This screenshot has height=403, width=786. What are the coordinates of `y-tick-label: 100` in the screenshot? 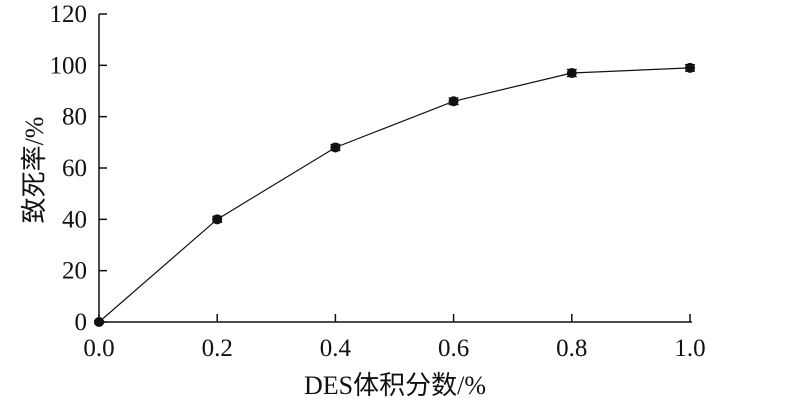 It's located at (69, 65).